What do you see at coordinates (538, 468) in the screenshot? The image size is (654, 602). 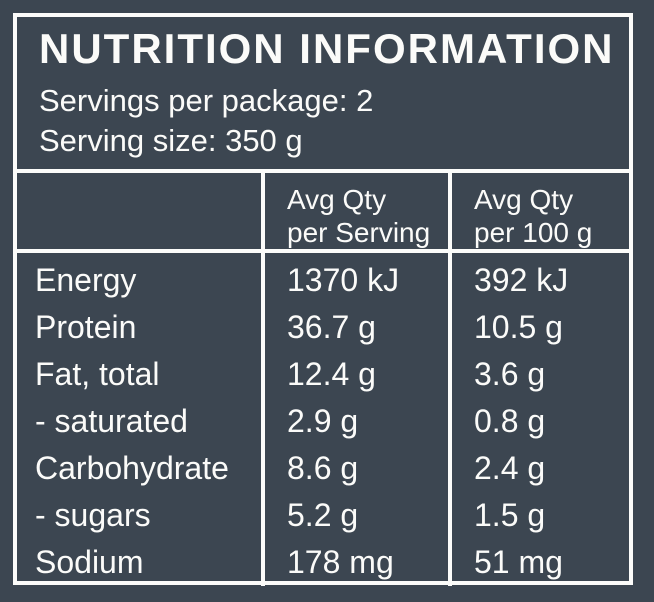 I see `per-100g-value: 2.4 g` at bounding box center [538, 468].